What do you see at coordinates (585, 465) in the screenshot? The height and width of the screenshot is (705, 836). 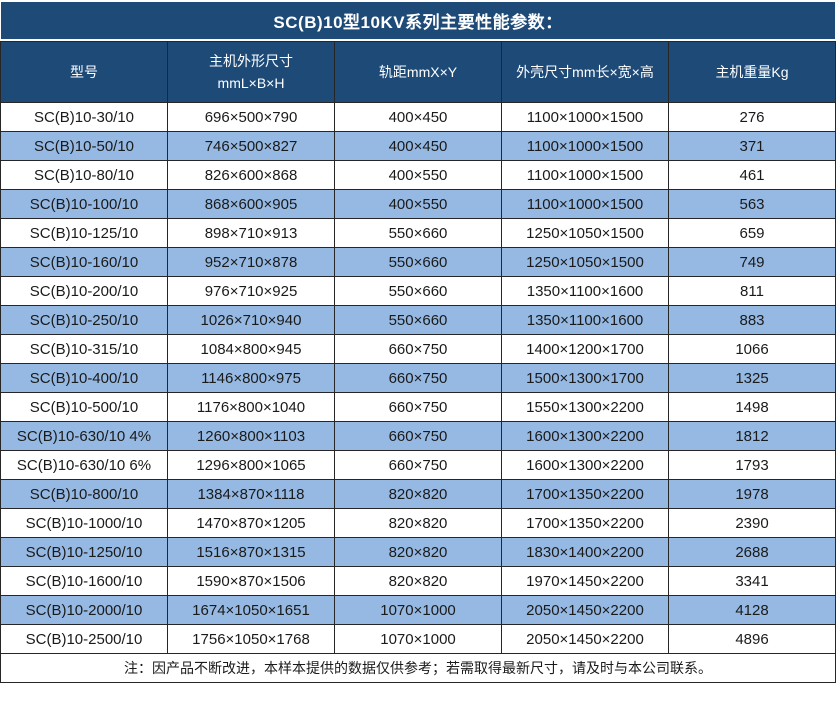 I see `table-cell: 1600×1300×2200` at bounding box center [585, 465].